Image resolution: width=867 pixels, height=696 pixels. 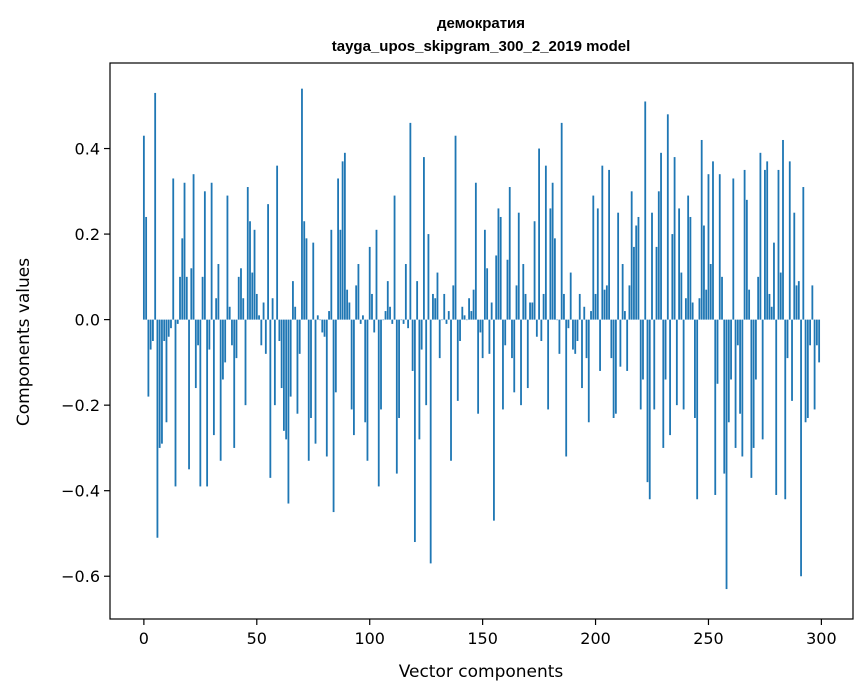 I want to click on y-tick-label: −0.4, so click(x=80, y=491).